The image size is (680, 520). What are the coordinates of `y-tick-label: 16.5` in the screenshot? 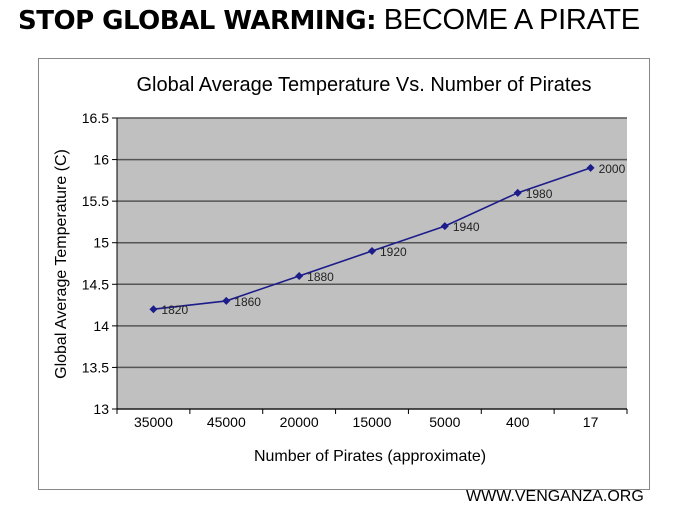 It's located at (95, 118).